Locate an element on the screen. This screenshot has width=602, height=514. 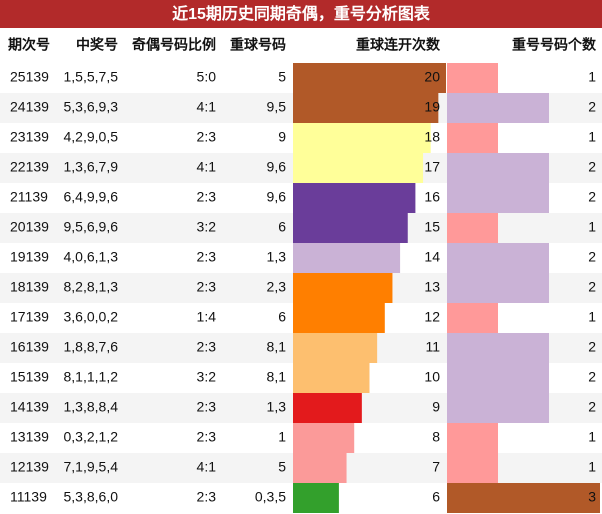
repeat-numbers: 1 is located at coordinates (282, 437).